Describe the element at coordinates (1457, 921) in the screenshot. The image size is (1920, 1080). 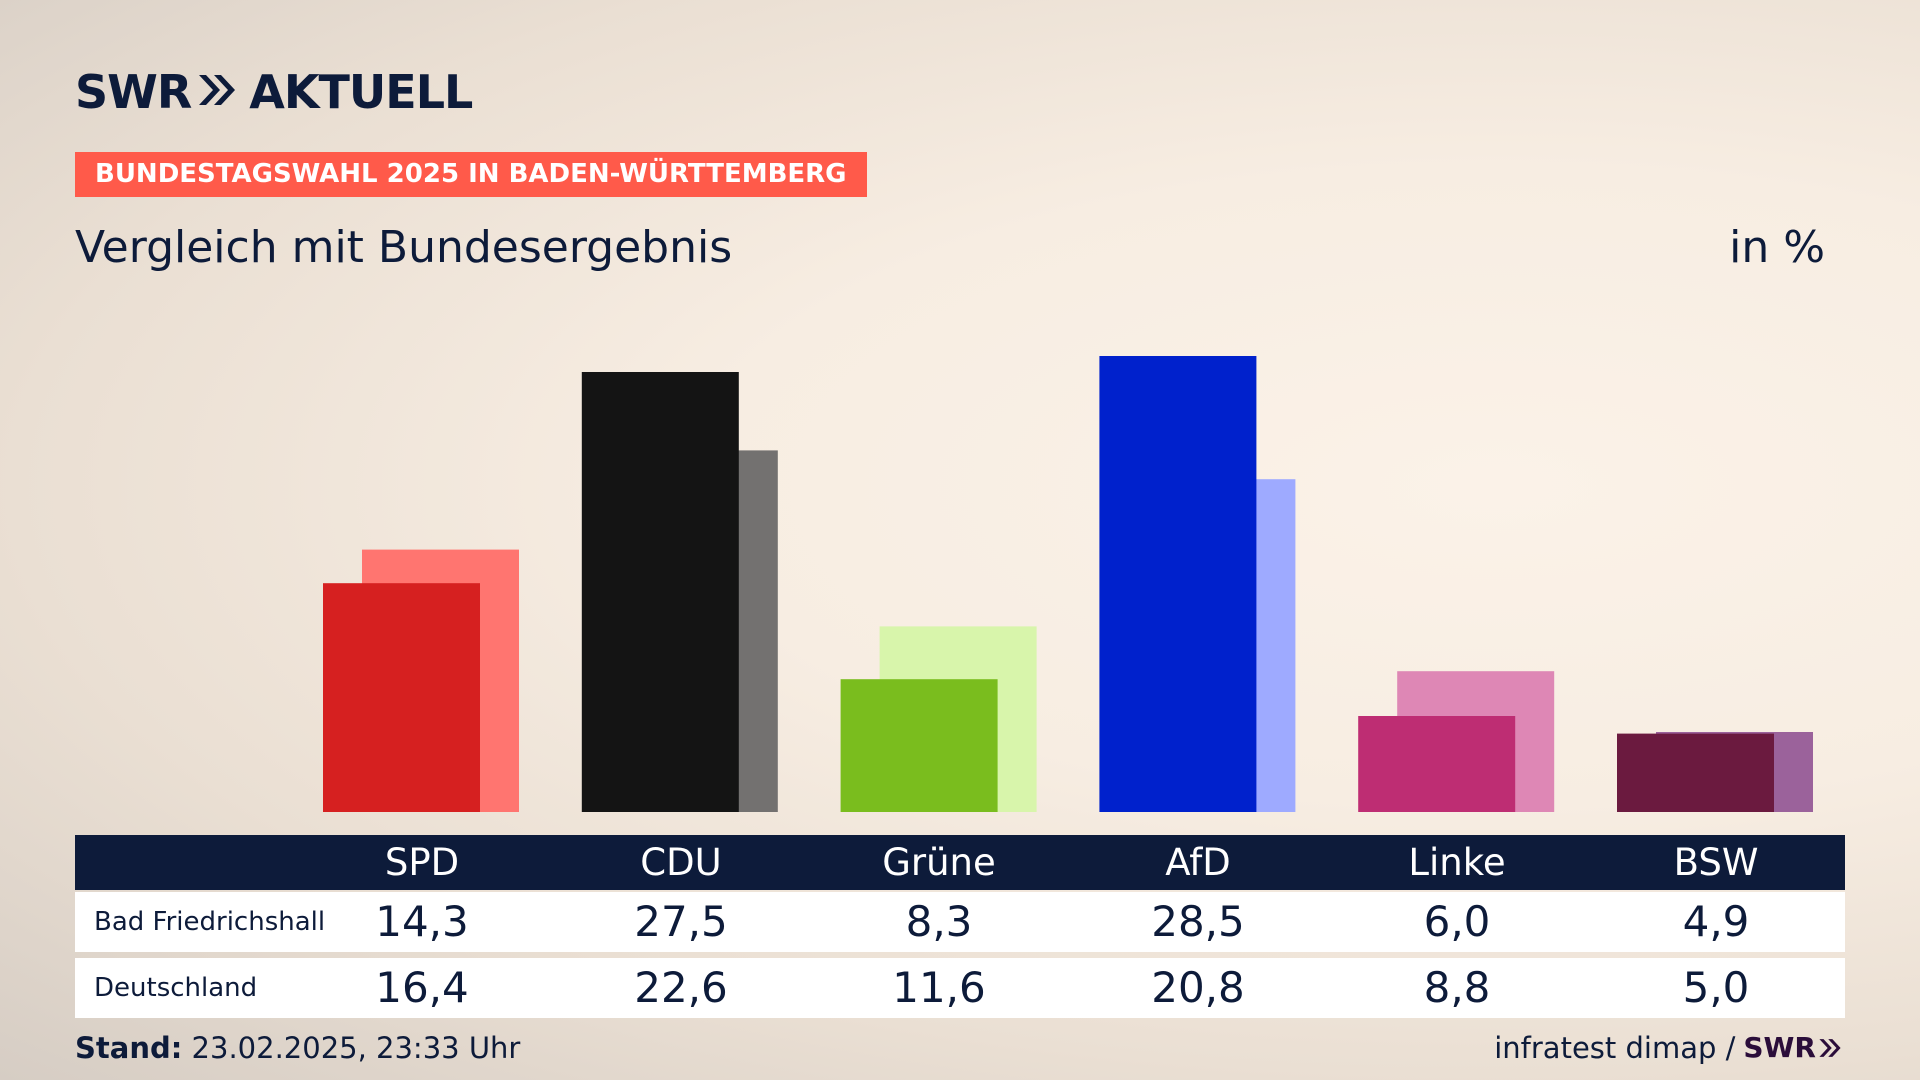
I see `value-cell: 6,0` at that location.